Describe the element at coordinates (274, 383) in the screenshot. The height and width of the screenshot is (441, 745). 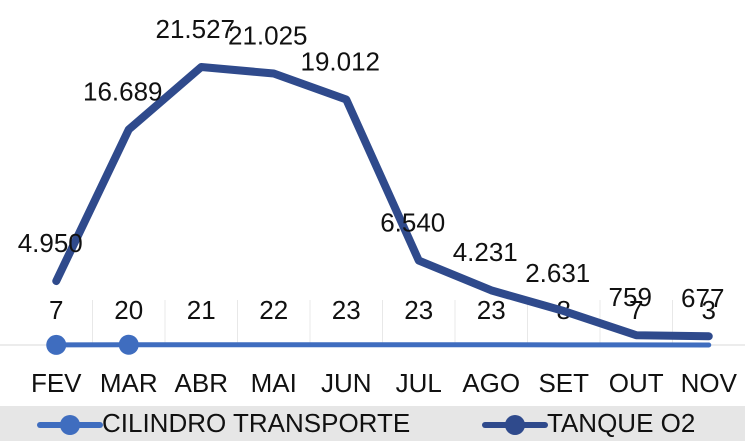
I see `x-tick-label: MAI` at that location.